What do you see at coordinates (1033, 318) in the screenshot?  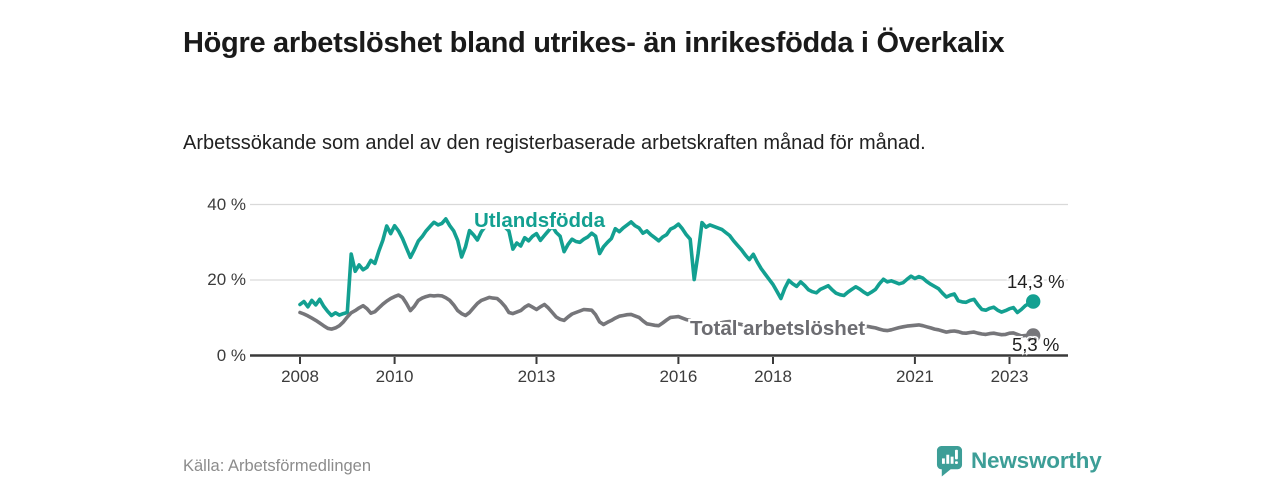 I see `end-point-dots` at bounding box center [1033, 318].